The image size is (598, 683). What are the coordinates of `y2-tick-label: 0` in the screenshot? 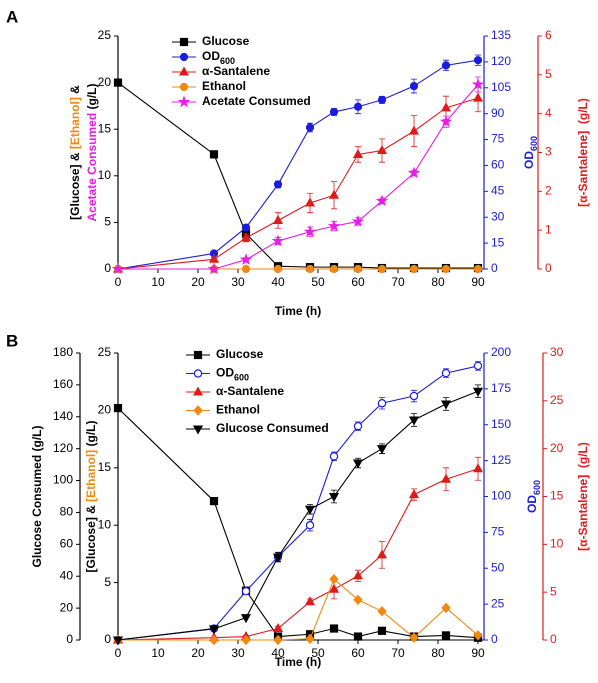 It's located at (494, 268).